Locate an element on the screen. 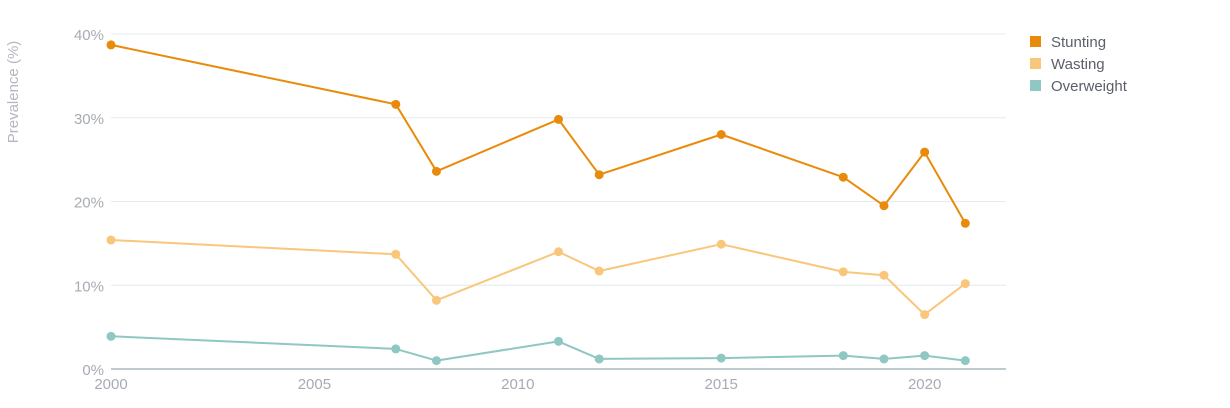 This screenshot has height=408, width=1230. y-axis-label: Prevalence (%) is located at coordinates (13, 92).